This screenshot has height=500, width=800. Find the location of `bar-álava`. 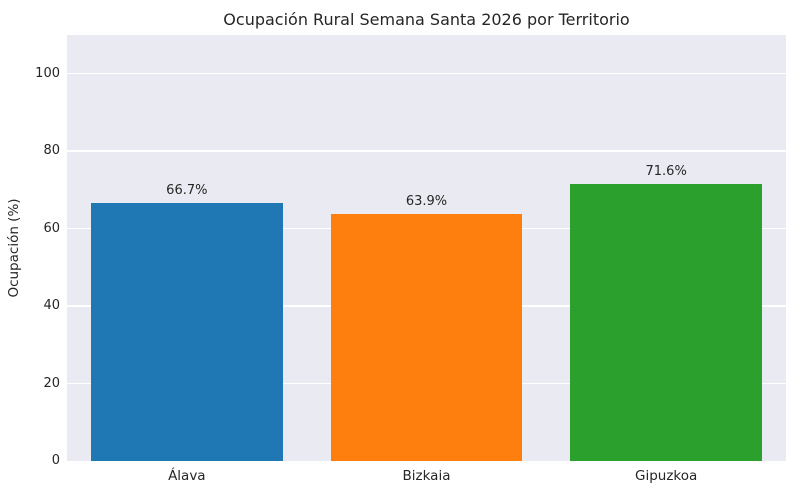

bar-álava is located at coordinates (186, 331).